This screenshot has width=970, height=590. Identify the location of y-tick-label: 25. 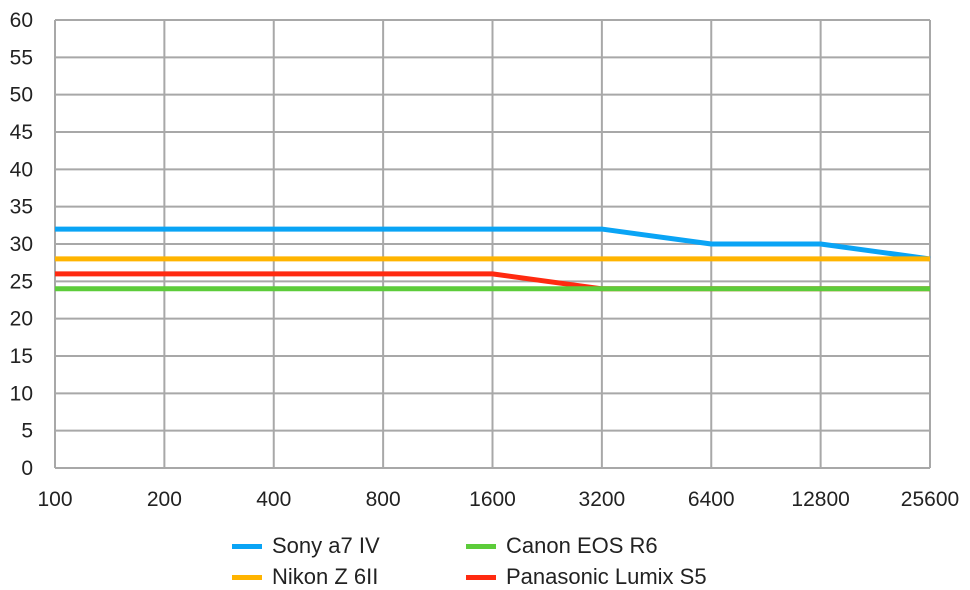
(21, 281).